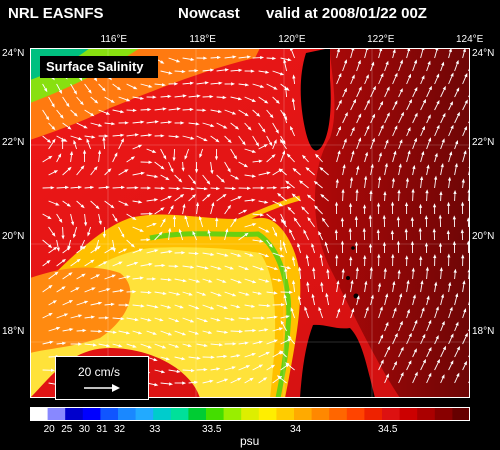 The width and height of the screenshot is (500, 450). What do you see at coordinates (483, 142) in the screenshot?
I see `latitude-label-right: 22°N` at bounding box center [483, 142].